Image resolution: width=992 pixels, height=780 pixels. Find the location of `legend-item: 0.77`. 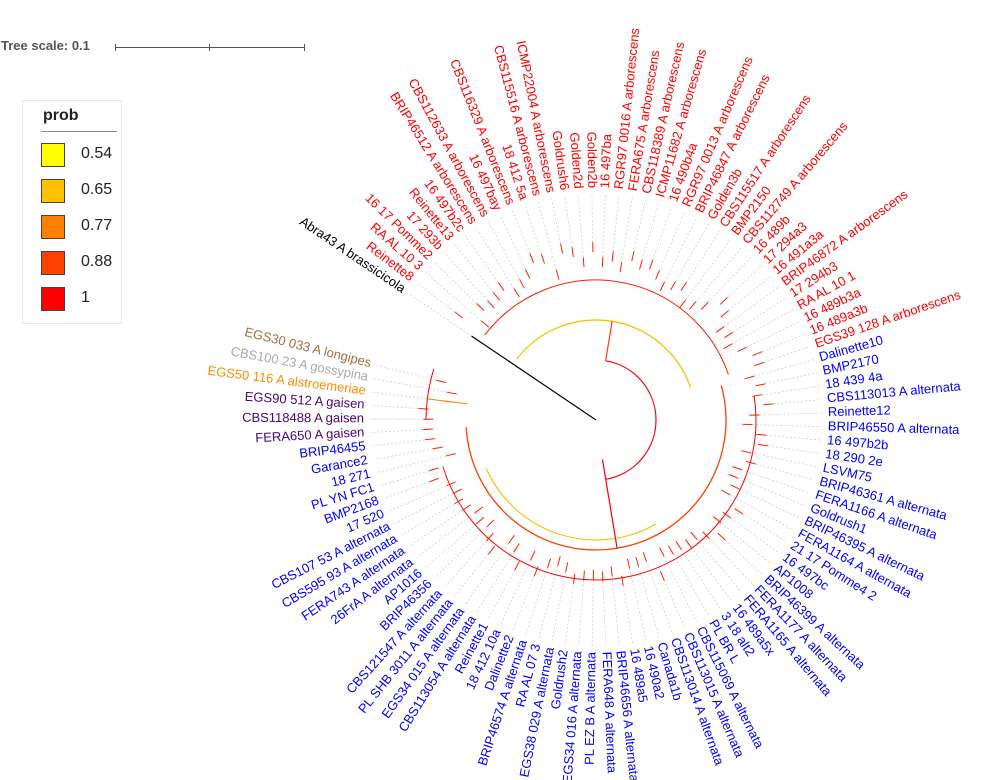

legend-item: 0.77 is located at coordinates (86, 228).